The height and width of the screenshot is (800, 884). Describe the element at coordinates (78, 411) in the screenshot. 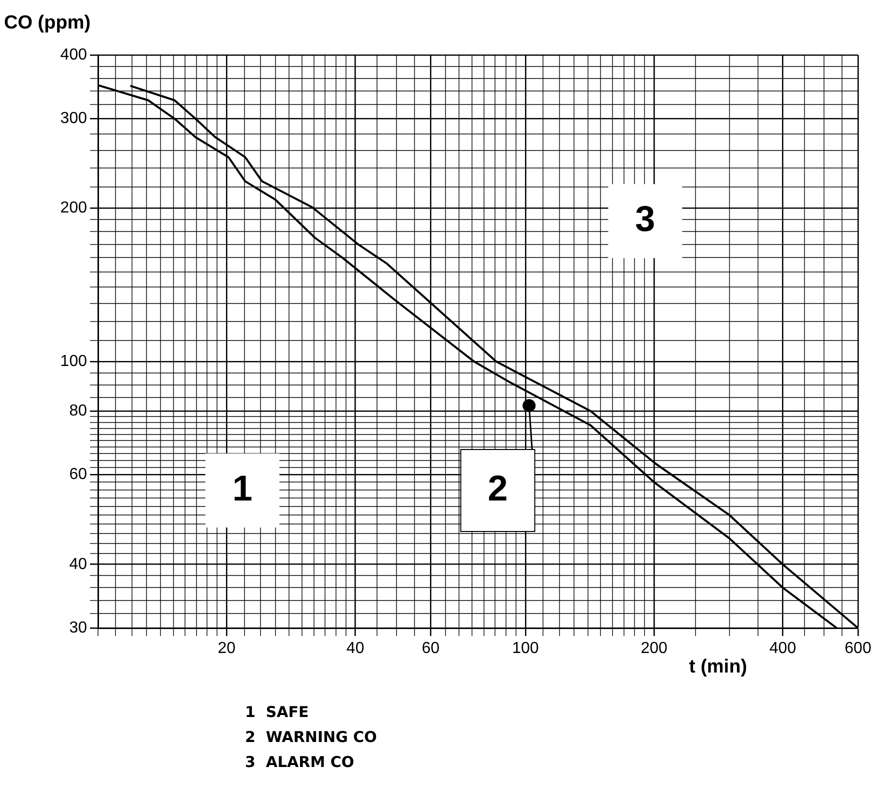

I see `y-tick-label: 80` at that location.